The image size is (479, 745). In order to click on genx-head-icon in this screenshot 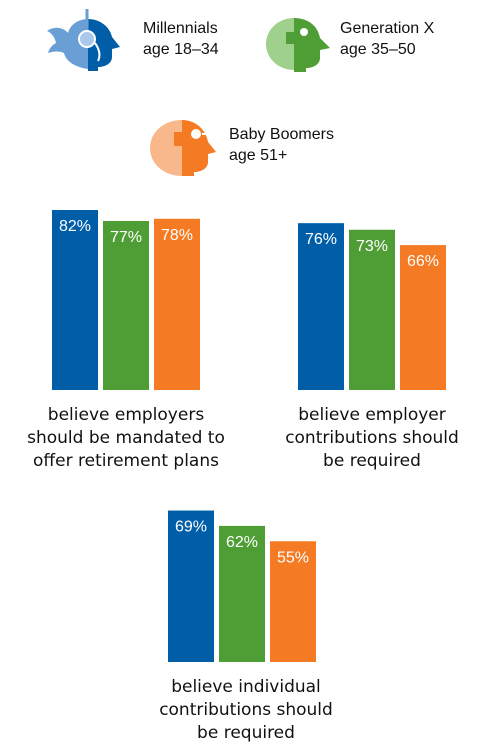, I will do `click(298, 45)`.